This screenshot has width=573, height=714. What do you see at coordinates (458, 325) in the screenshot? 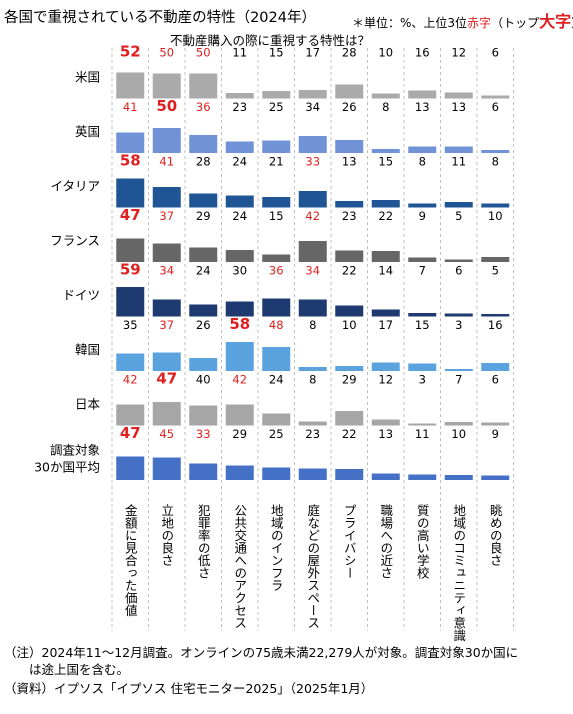
I see `data-label: 3` at bounding box center [458, 325].